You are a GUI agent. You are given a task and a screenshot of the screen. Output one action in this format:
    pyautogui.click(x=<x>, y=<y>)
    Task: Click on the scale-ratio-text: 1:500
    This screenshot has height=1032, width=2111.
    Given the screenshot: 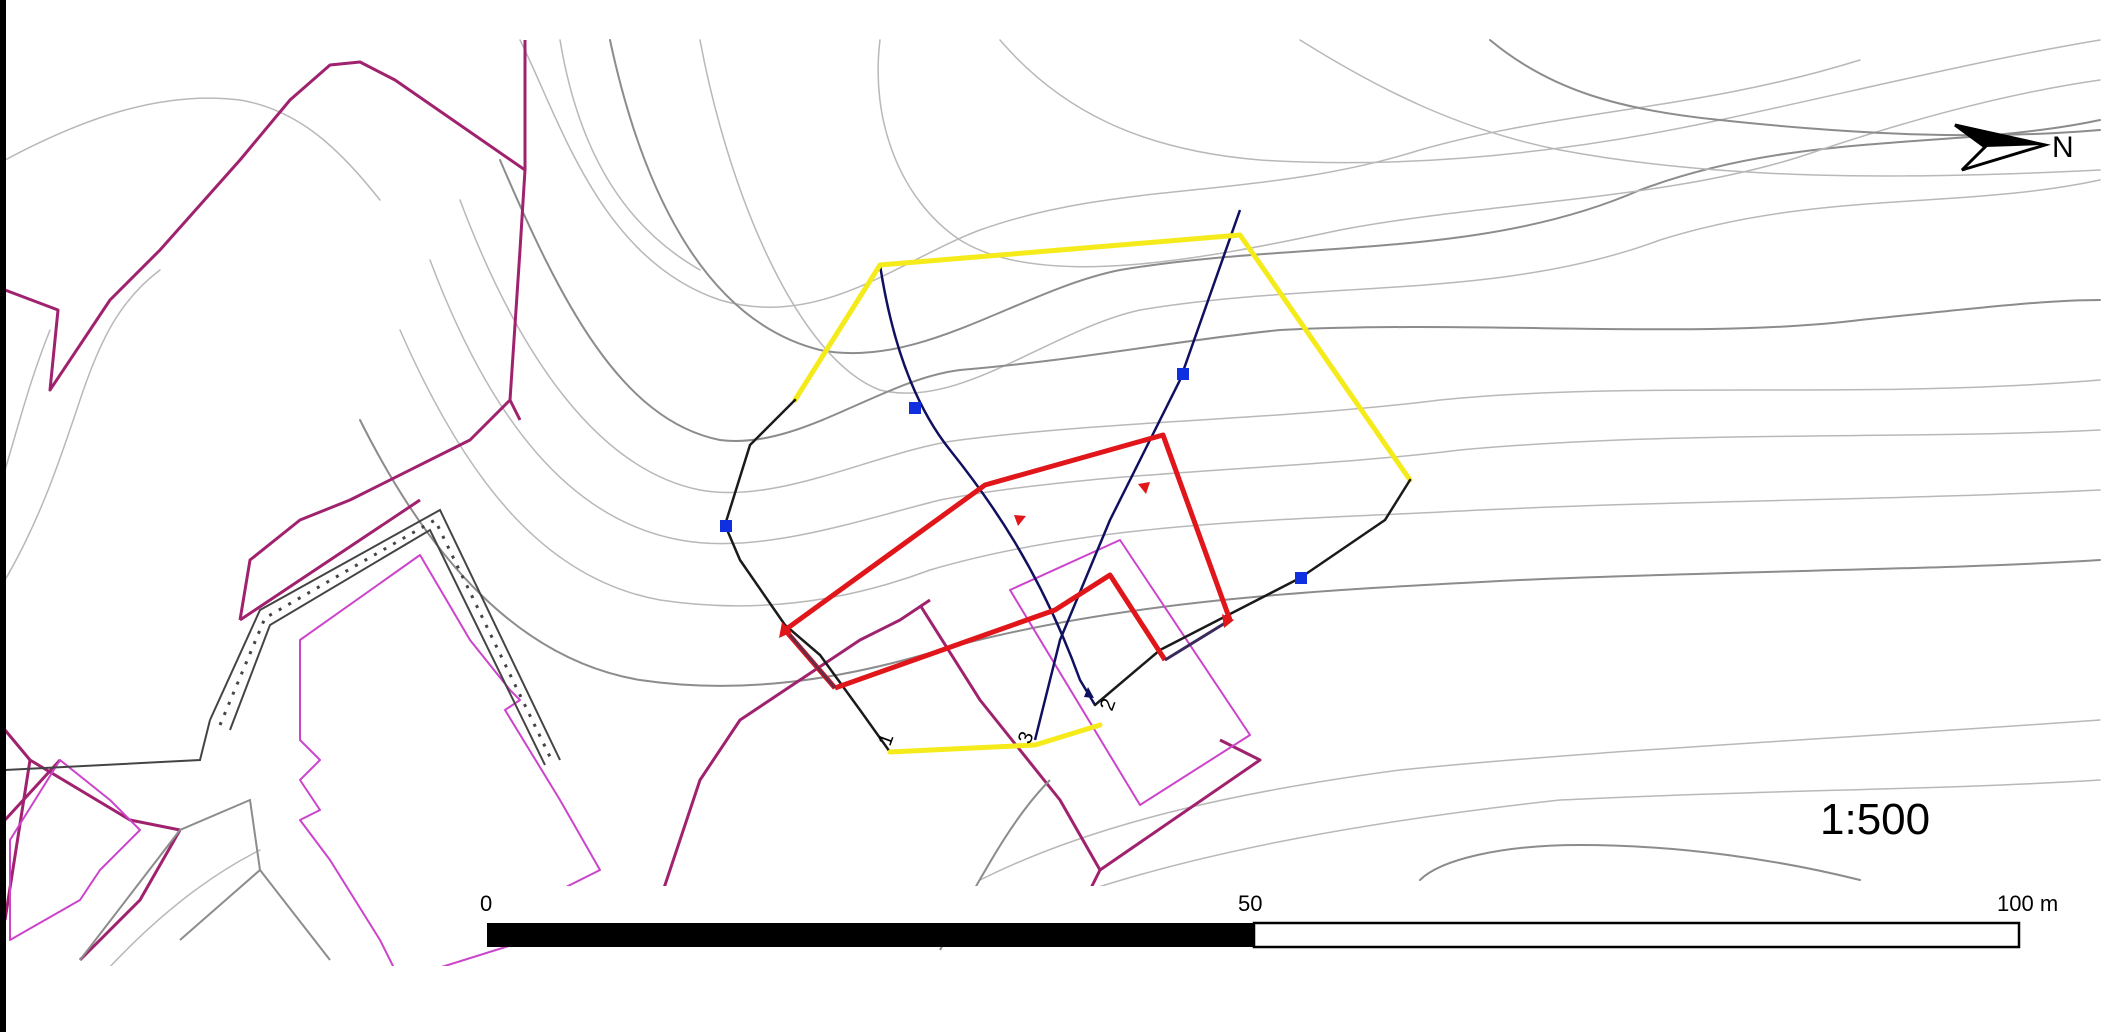 What is the action you would take?
    pyautogui.click(x=1875, y=819)
    